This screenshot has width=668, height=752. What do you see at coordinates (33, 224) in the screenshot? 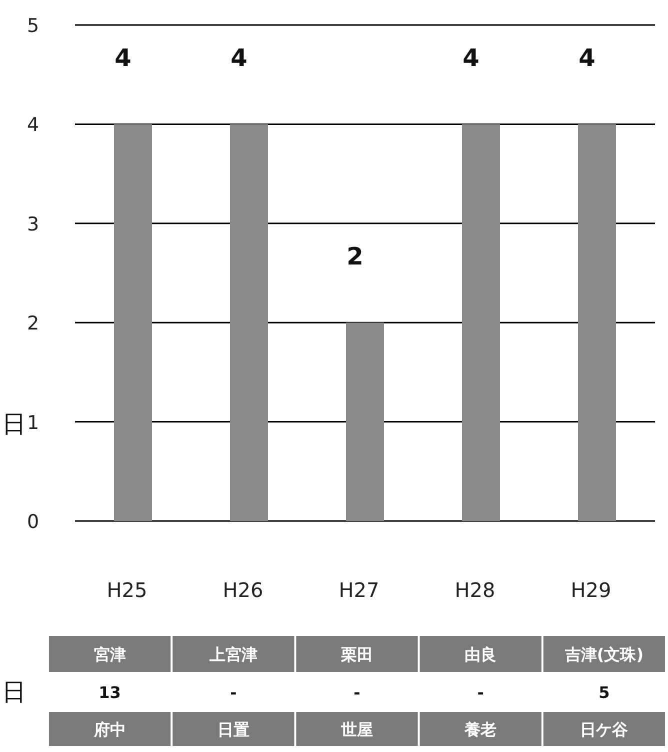
I see `y-tick-label: 3` at bounding box center [33, 224].